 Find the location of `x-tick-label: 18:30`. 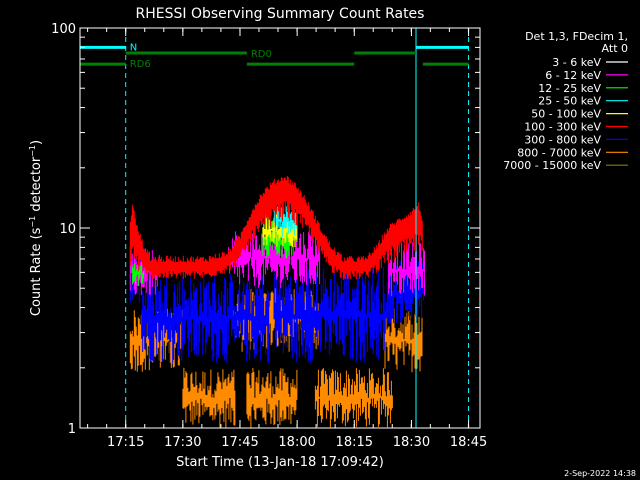

x-tick-label: 18:30 is located at coordinates (411, 442).